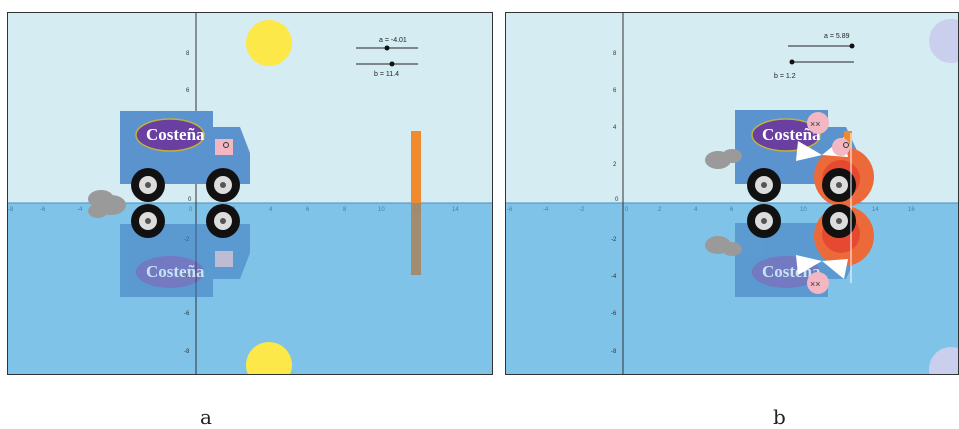 This screenshot has height=429, width=959. What do you see at coordinates (185, 260) in the screenshot?
I see `truck-reflection: Costeña` at bounding box center [185, 260].